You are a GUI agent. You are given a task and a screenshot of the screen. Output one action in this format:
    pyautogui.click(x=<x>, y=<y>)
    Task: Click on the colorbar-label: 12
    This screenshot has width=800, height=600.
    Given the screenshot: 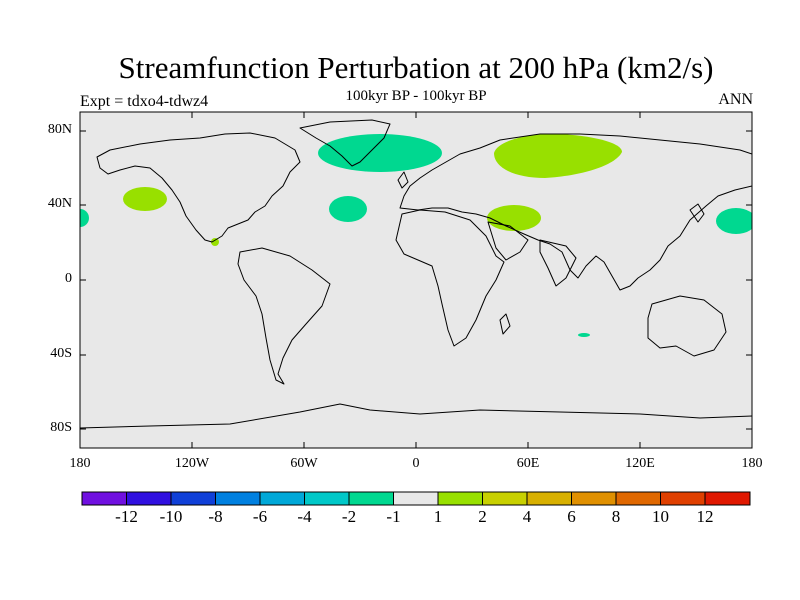 What is the action you would take?
    pyautogui.click(x=705, y=516)
    